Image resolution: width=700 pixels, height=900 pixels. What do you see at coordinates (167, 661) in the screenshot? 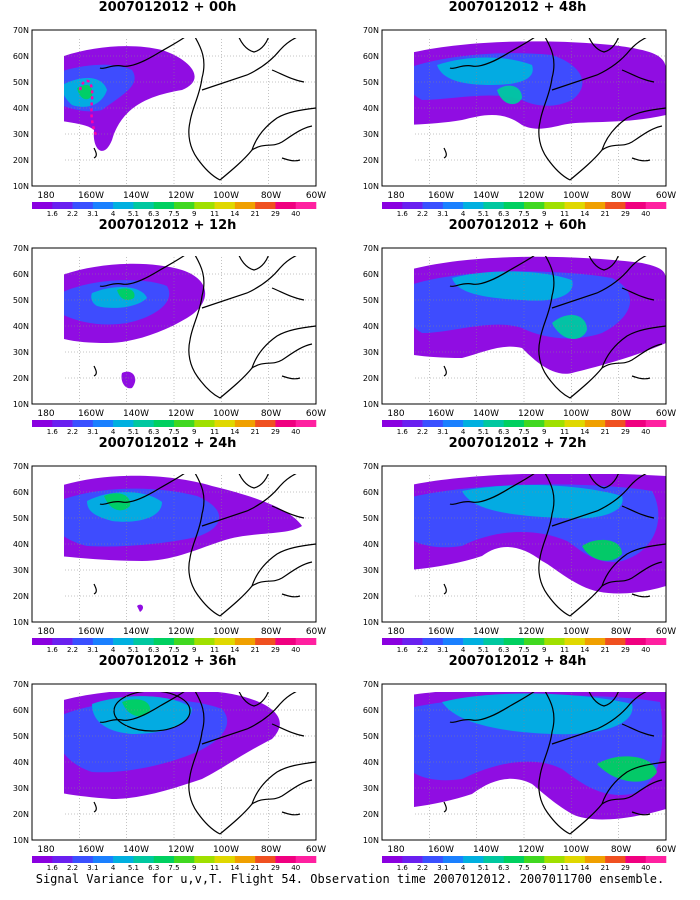
I see `panel-title: 2007012012 + 36h` at bounding box center [167, 661].